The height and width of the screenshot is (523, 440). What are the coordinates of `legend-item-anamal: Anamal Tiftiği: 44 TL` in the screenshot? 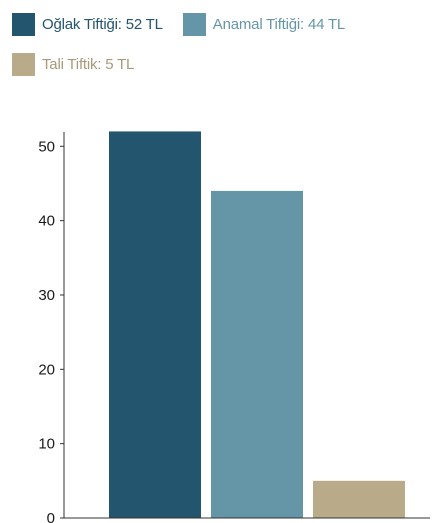 It's located at (264, 24).